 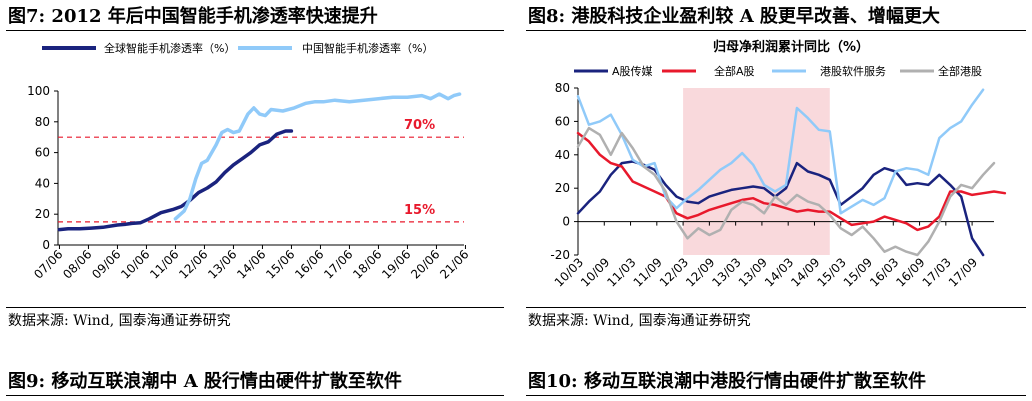 What do you see at coordinates (77, 264) in the screenshot?
I see `x-tick-label: 08/06` at bounding box center [77, 264].